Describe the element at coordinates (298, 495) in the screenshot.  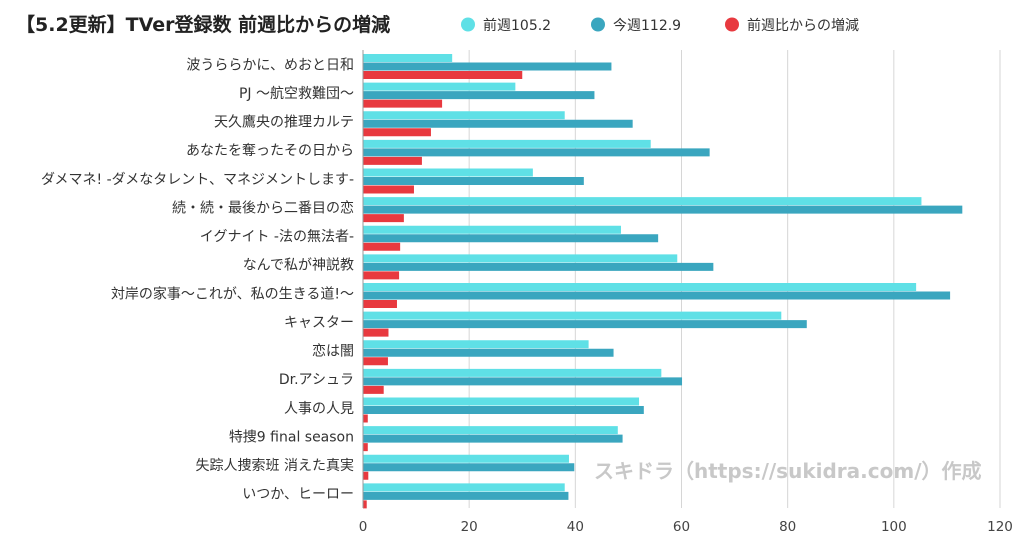
I see `category-label: いつか、ヒーロー` at that location.